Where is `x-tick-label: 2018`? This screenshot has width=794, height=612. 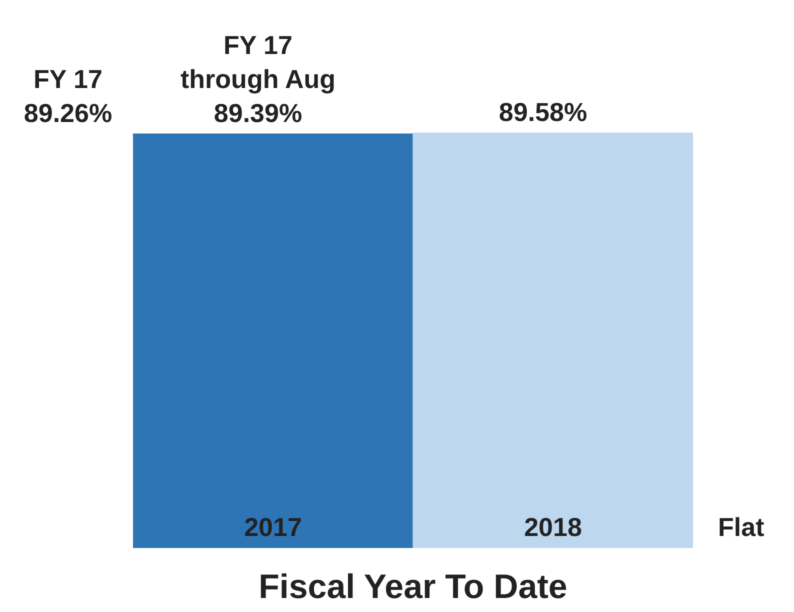 x-tick-label: 2018 is located at coordinates (553, 527).